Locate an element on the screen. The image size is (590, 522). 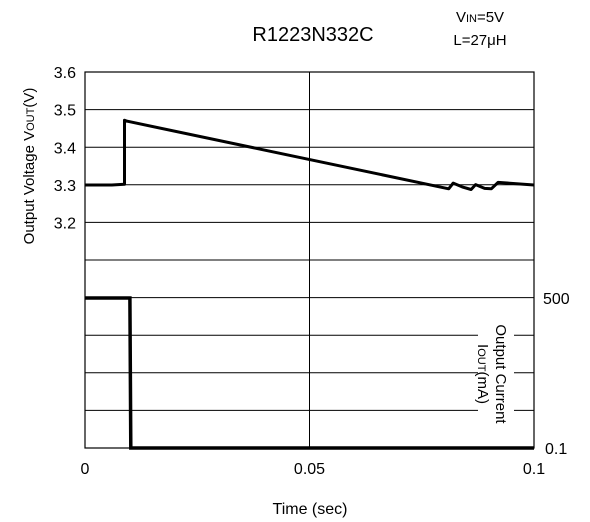
x-tick-label: 0 is located at coordinates (85, 469).